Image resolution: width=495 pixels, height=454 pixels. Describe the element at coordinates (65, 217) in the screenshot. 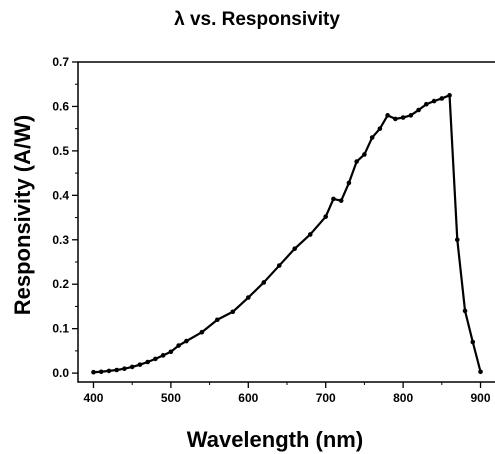

I see `y-axis-ticks: 0.0 0.1 0.2 0.3 0.4 0.5 0.6 0.7` at that location.